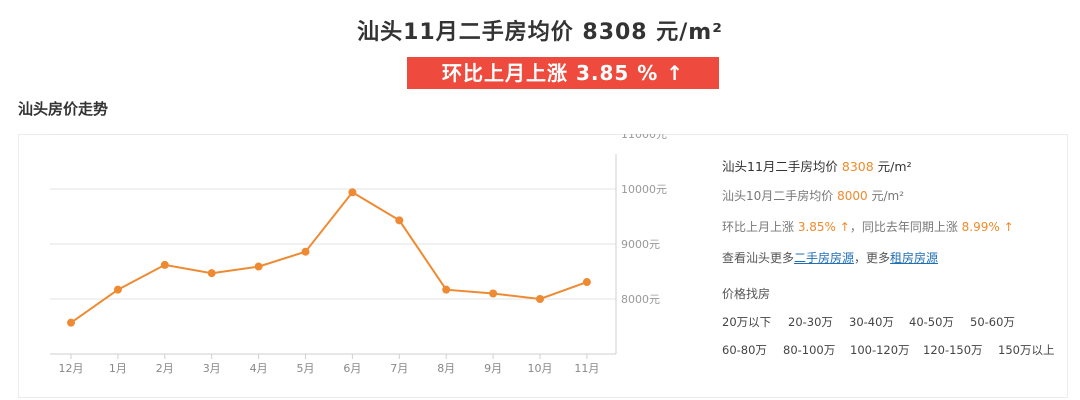 This screenshot has width=1080, height=400. Describe the element at coordinates (744, 350) in the screenshot. I see `price-filter-option: 60-80万` at that location.